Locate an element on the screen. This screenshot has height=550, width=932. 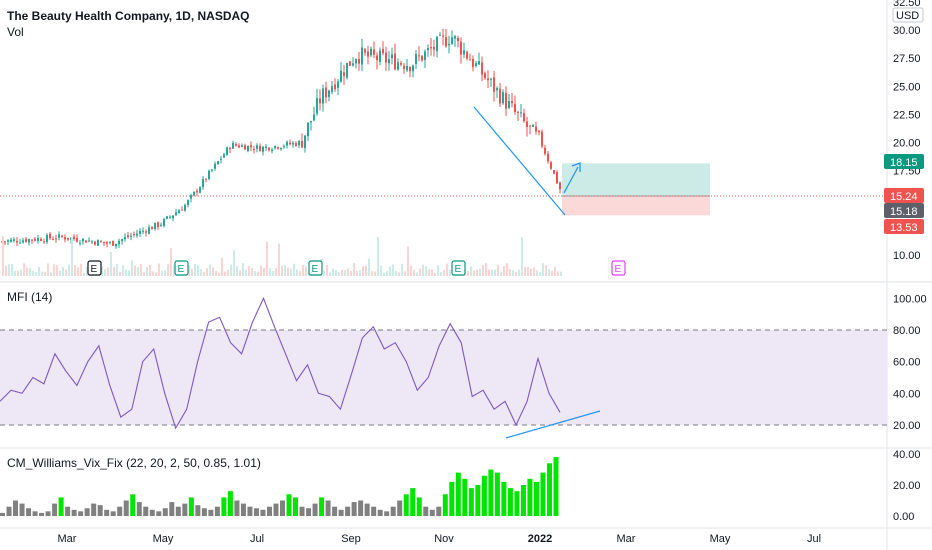
vix-tick-label: 40.00 is located at coordinates (907, 455).